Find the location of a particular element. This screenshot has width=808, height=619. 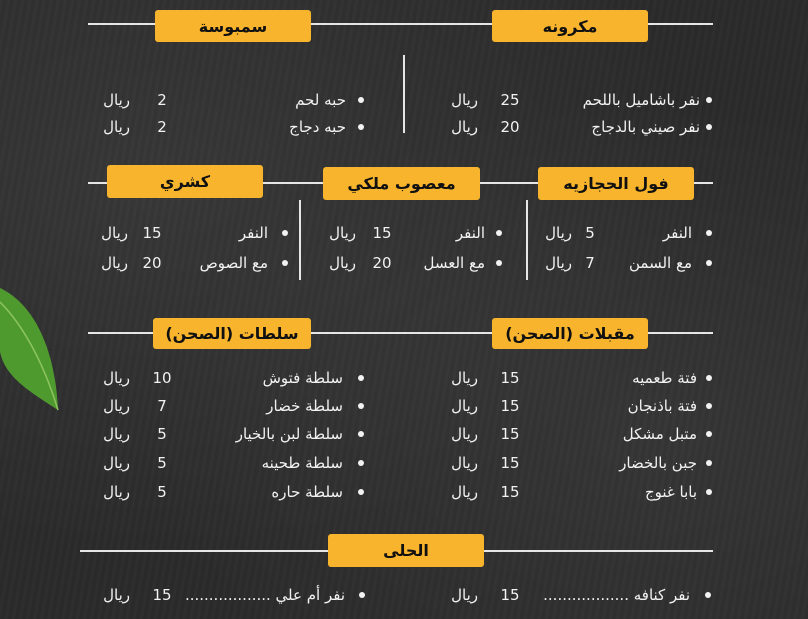

menu-item-name: نفر صيني بالدجاج is located at coordinates (645, 127).